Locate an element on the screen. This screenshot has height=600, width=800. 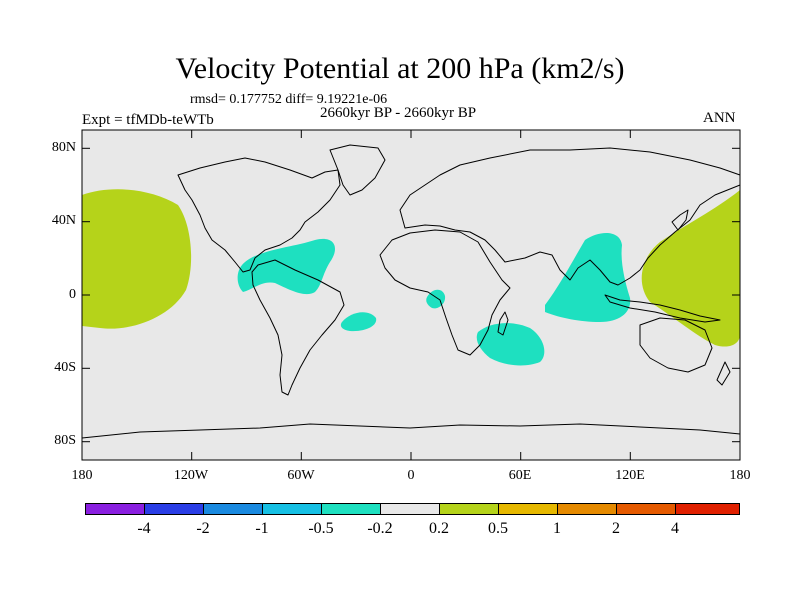
colorbar-label: -4 is located at coordinates (144, 528).